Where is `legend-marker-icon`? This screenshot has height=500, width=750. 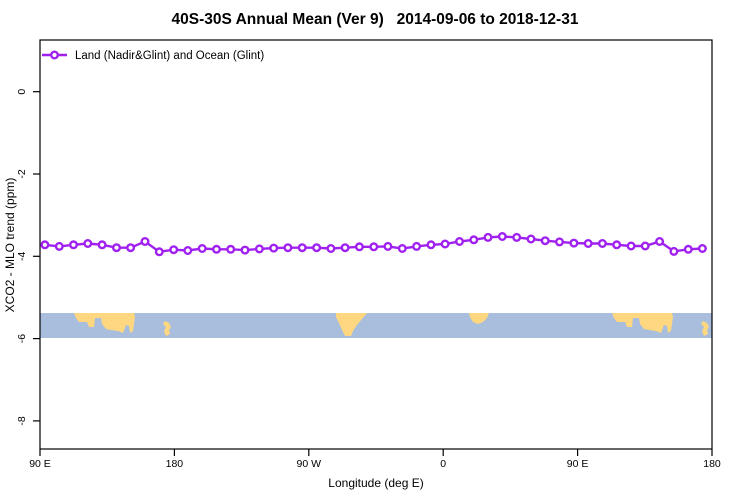 legend-marker-icon is located at coordinates (55, 55).